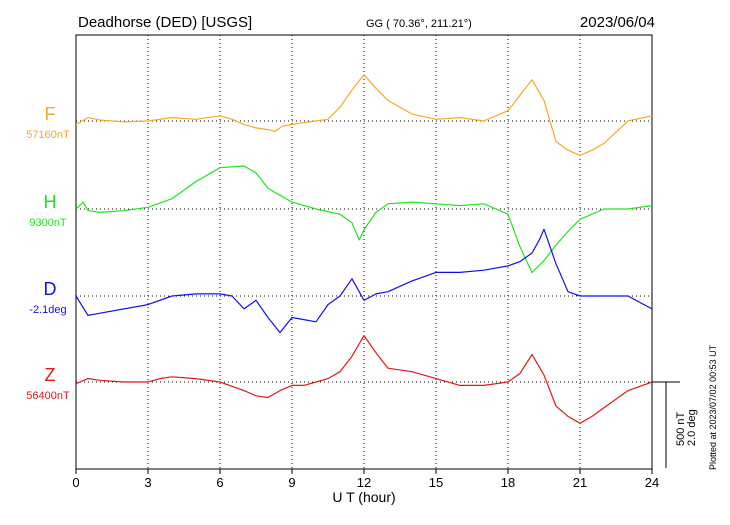 Image resolution: width=730 pixels, height=525 pixels. What do you see at coordinates (48, 223) in the screenshot?
I see `series-baseline-h: 9300nT` at bounding box center [48, 223].